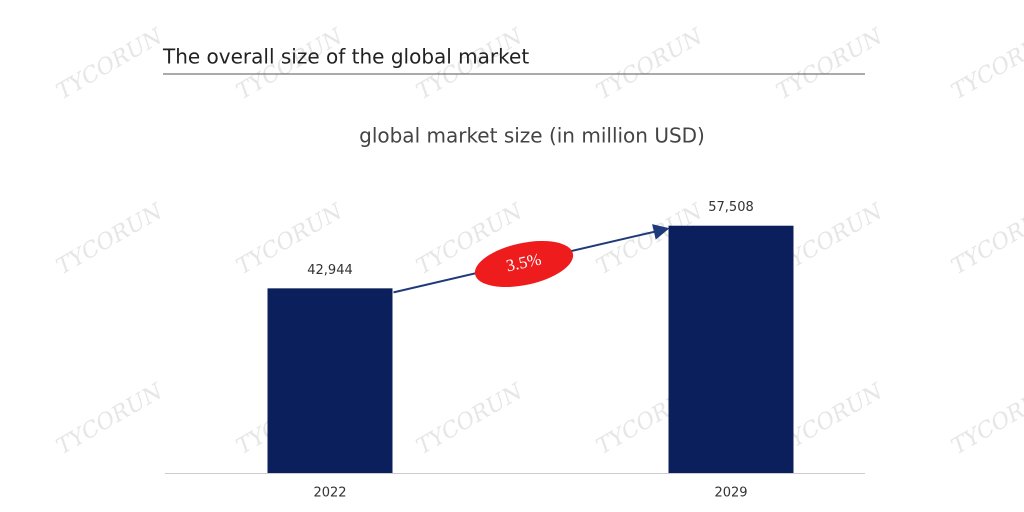 The height and width of the screenshot is (512, 1024). Describe the element at coordinates (532, 136) in the screenshot. I see `chart-title: global market size (in million USD)` at that location.